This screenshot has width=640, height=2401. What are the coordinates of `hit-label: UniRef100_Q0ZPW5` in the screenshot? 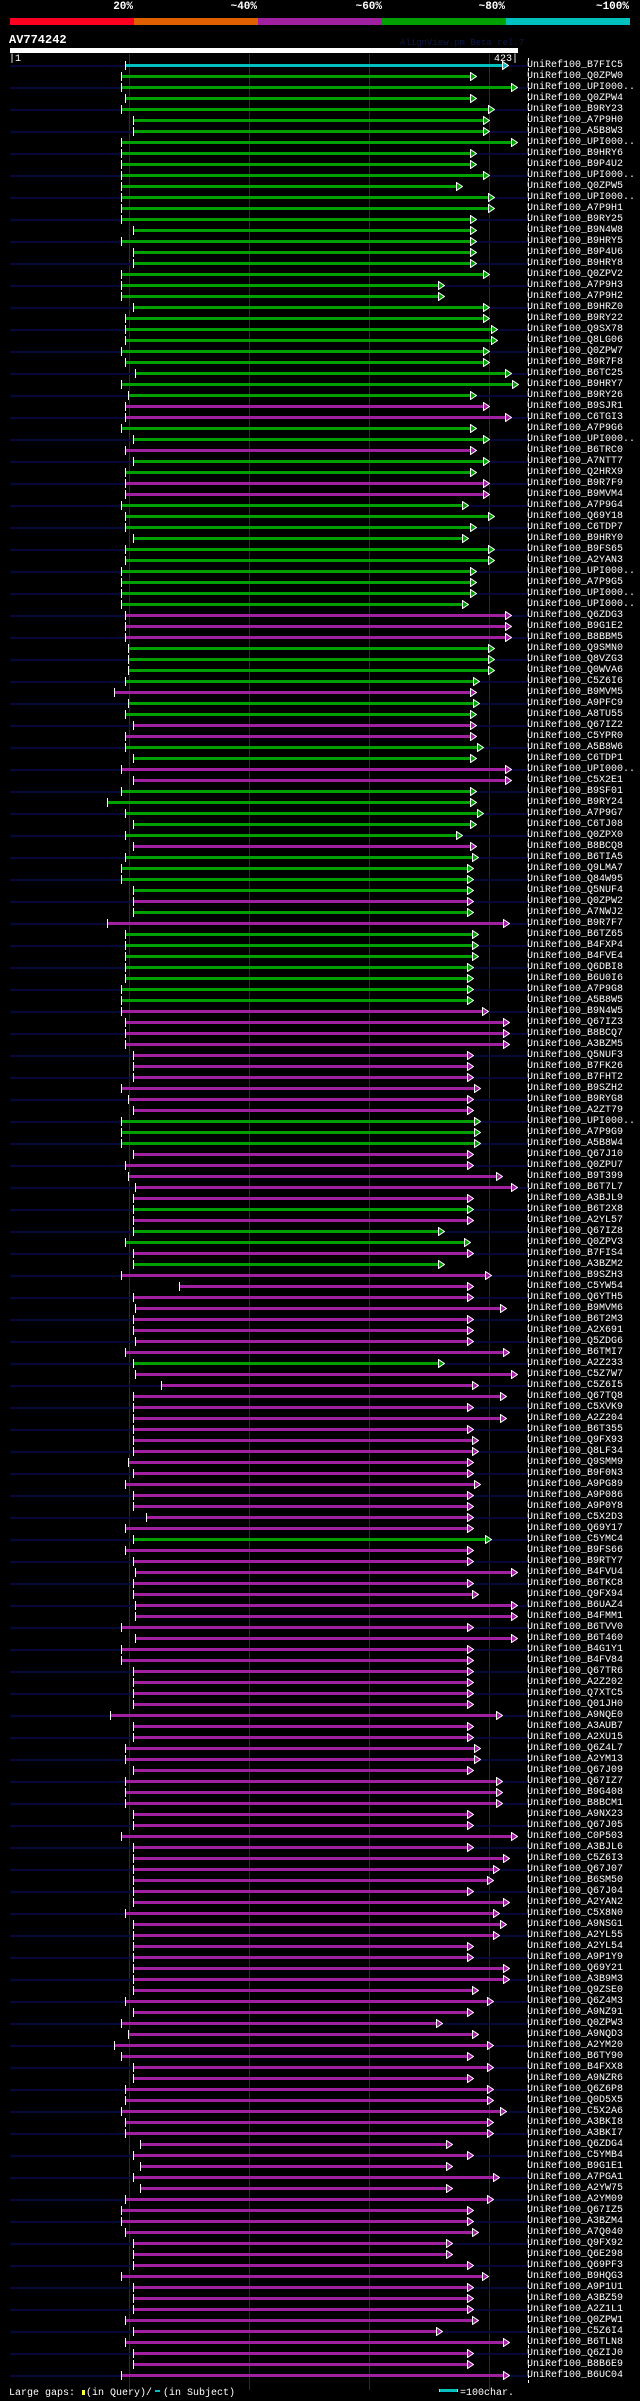 It's located at (575, 186).